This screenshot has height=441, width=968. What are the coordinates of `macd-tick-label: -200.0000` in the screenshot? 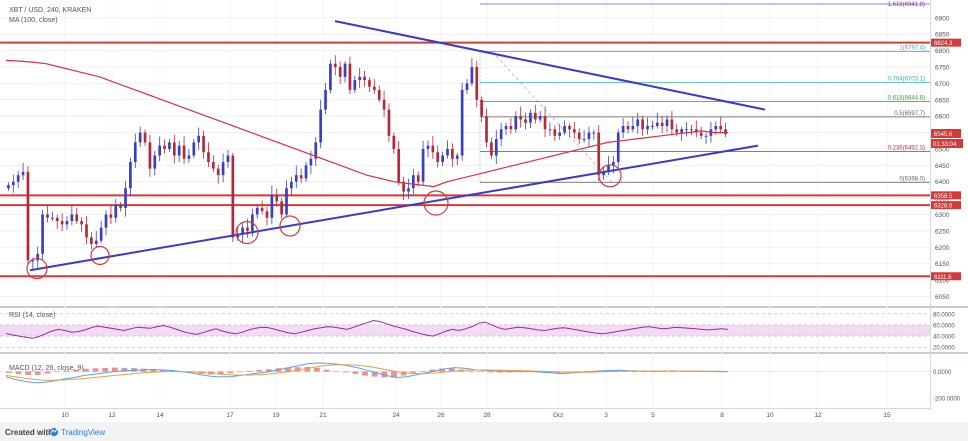 It's located at (947, 400).